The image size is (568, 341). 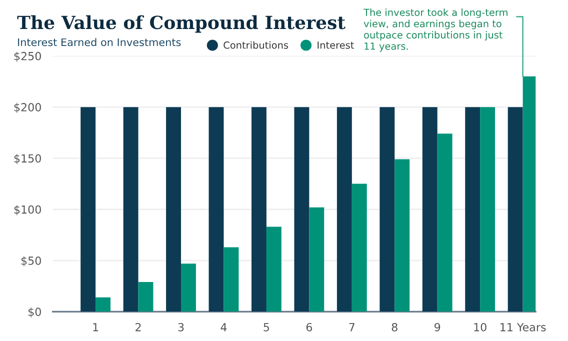 What do you see at coordinates (435, 30) in the screenshot?
I see `annotation: The investor took a long-term view, and earnings began to outpace contributions in just 11 years.` at bounding box center [435, 30].